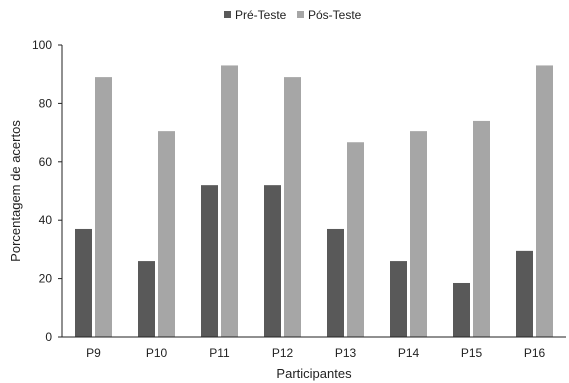 Image resolution: width=569 pixels, height=383 pixels. Describe the element at coordinates (314, 373) in the screenshot. I see `x-axis-title: Participantes` at that location.